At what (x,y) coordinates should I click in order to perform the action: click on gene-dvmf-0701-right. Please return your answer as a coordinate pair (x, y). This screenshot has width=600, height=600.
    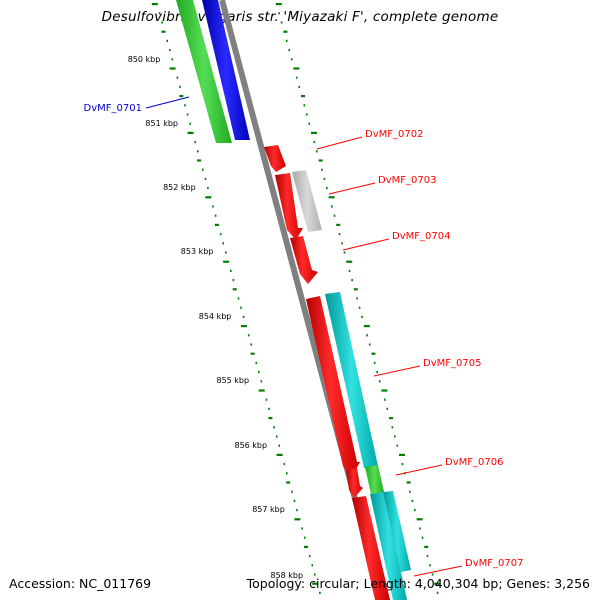
    Looking at the image, I should click on (226, 70).